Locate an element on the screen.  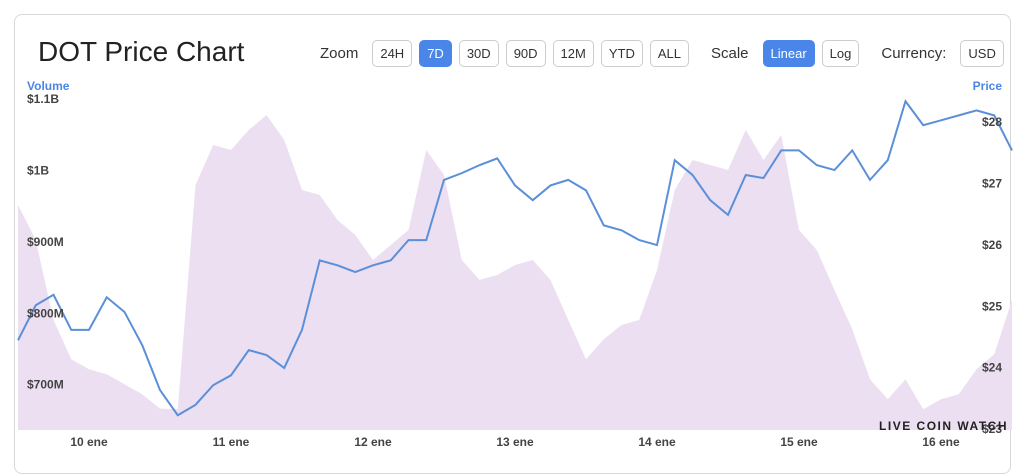
y2-axis-title: Price is located at coordinates (988, 86).